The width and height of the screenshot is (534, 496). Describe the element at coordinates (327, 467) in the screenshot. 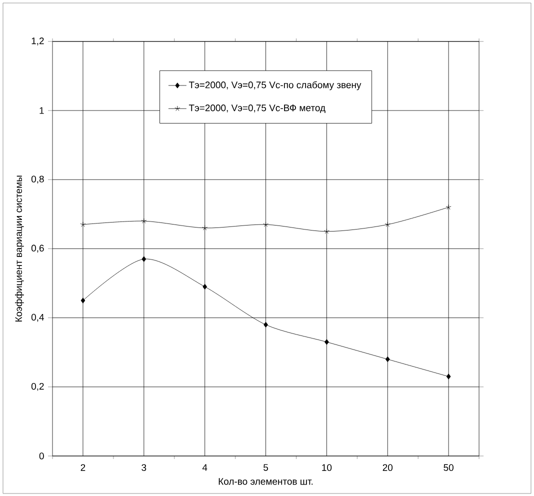

I see `x-tick-label: 10` at that location.